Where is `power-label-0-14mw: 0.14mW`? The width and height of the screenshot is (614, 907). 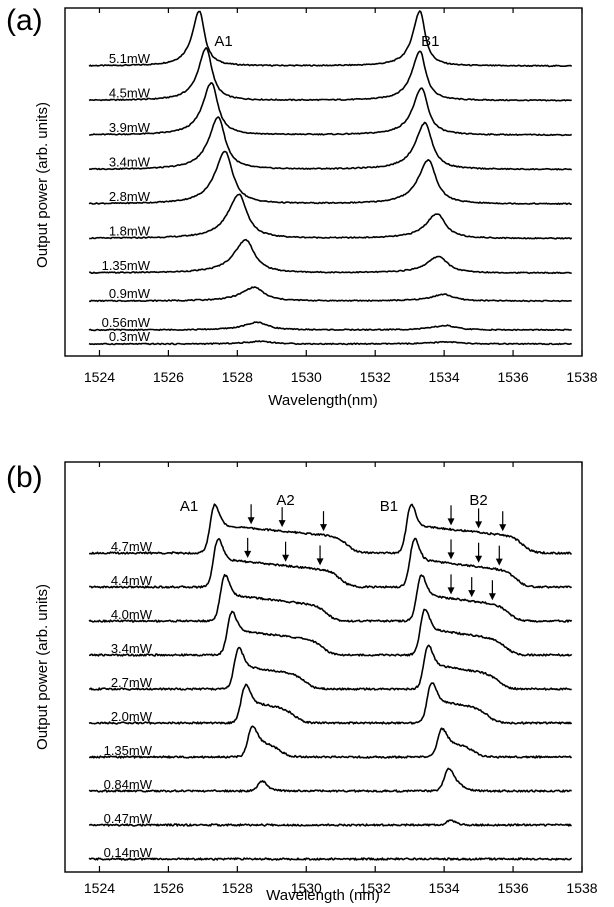
power-label-0-14mw: 0.14mW is located at coordinates (128, 852).